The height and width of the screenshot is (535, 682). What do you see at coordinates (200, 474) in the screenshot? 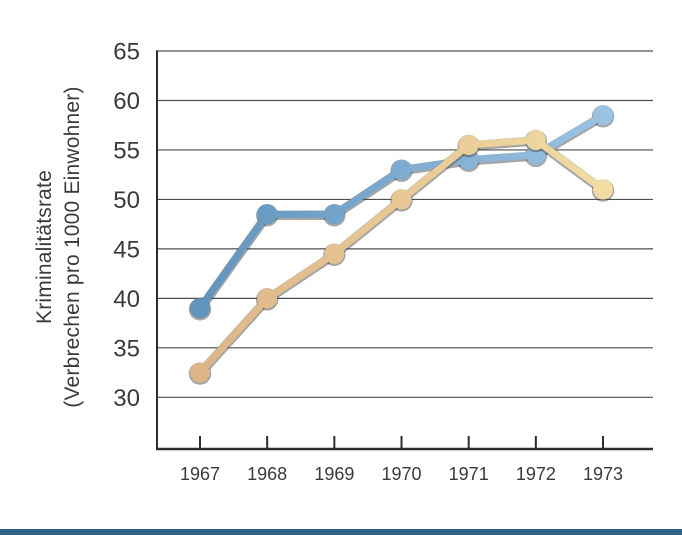
I see `x-tick-label: 1967` at bounding box center [200, 474].